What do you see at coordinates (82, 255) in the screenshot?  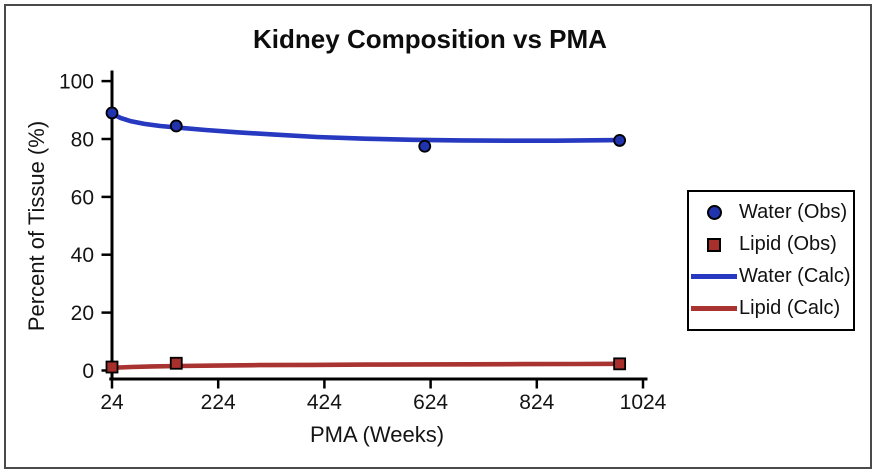 I see `y-tick-40: 40` at bounding box center [82, 255].